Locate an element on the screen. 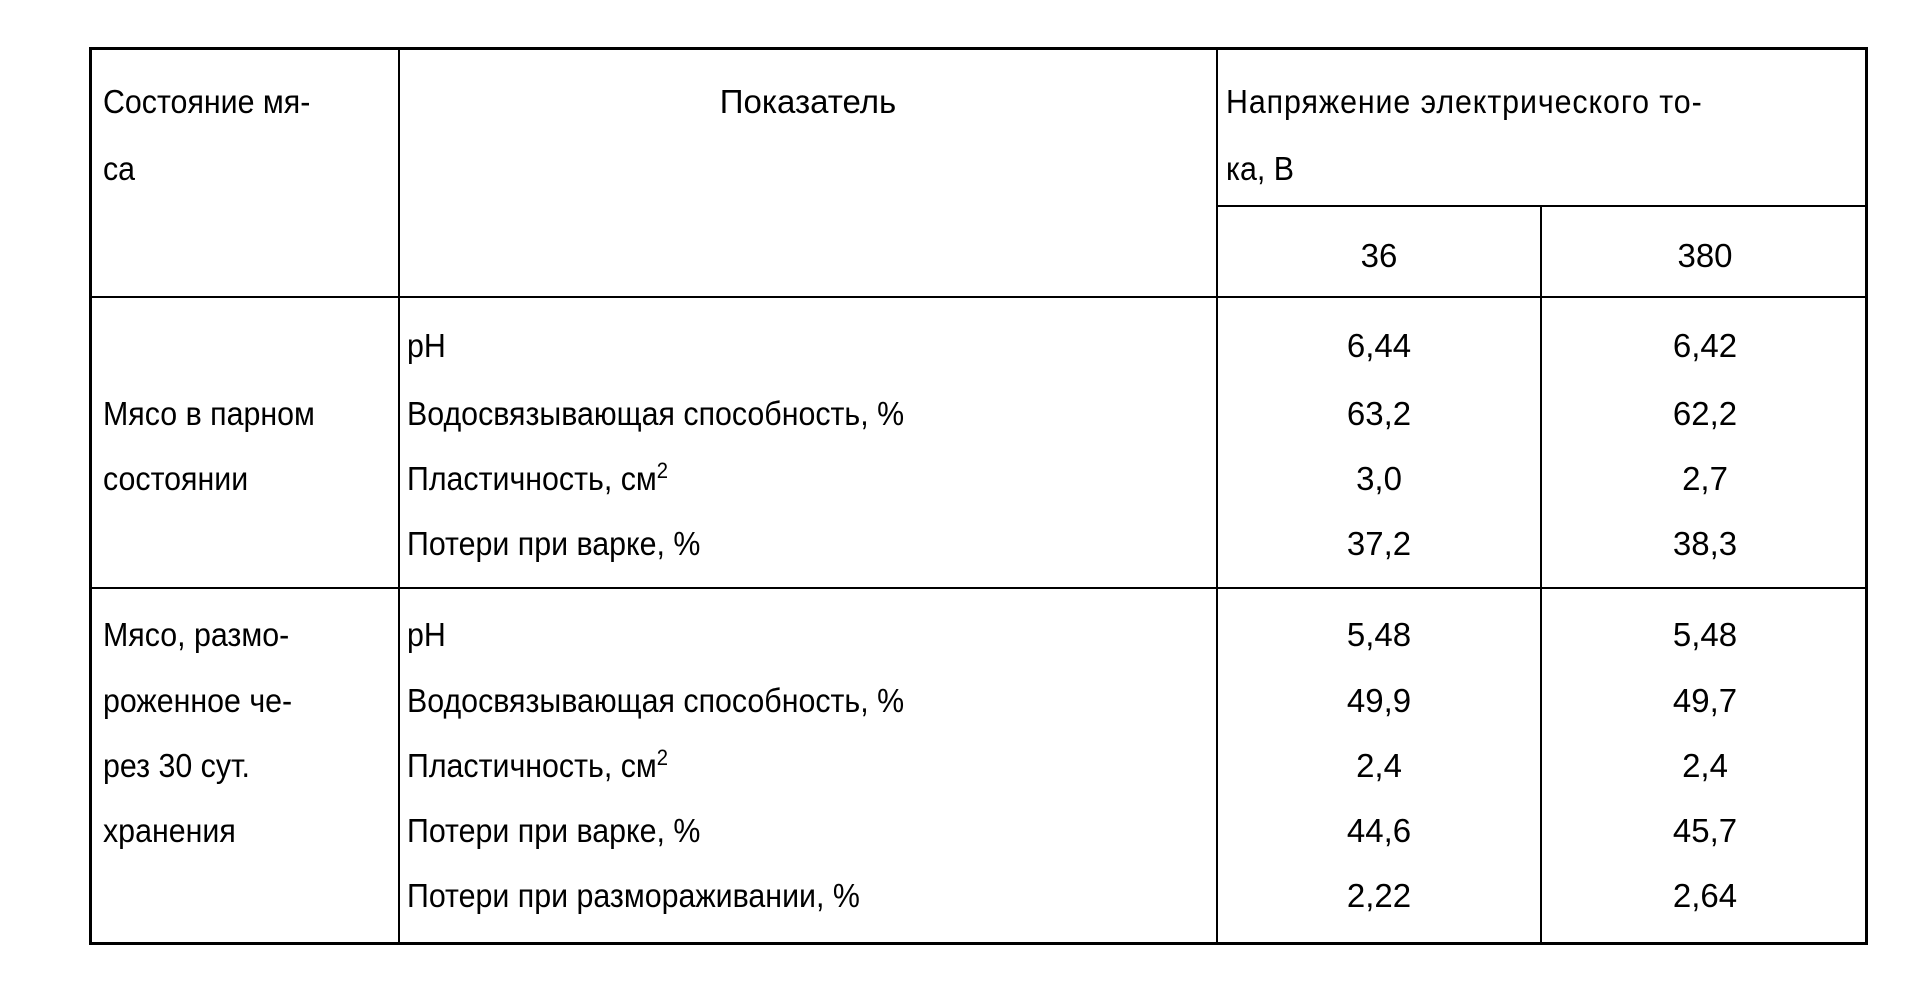 The width and height of the screenshot is (1920, 982). indicator-cell: Потери при размораживании, % is located at coordinates (633, 896).